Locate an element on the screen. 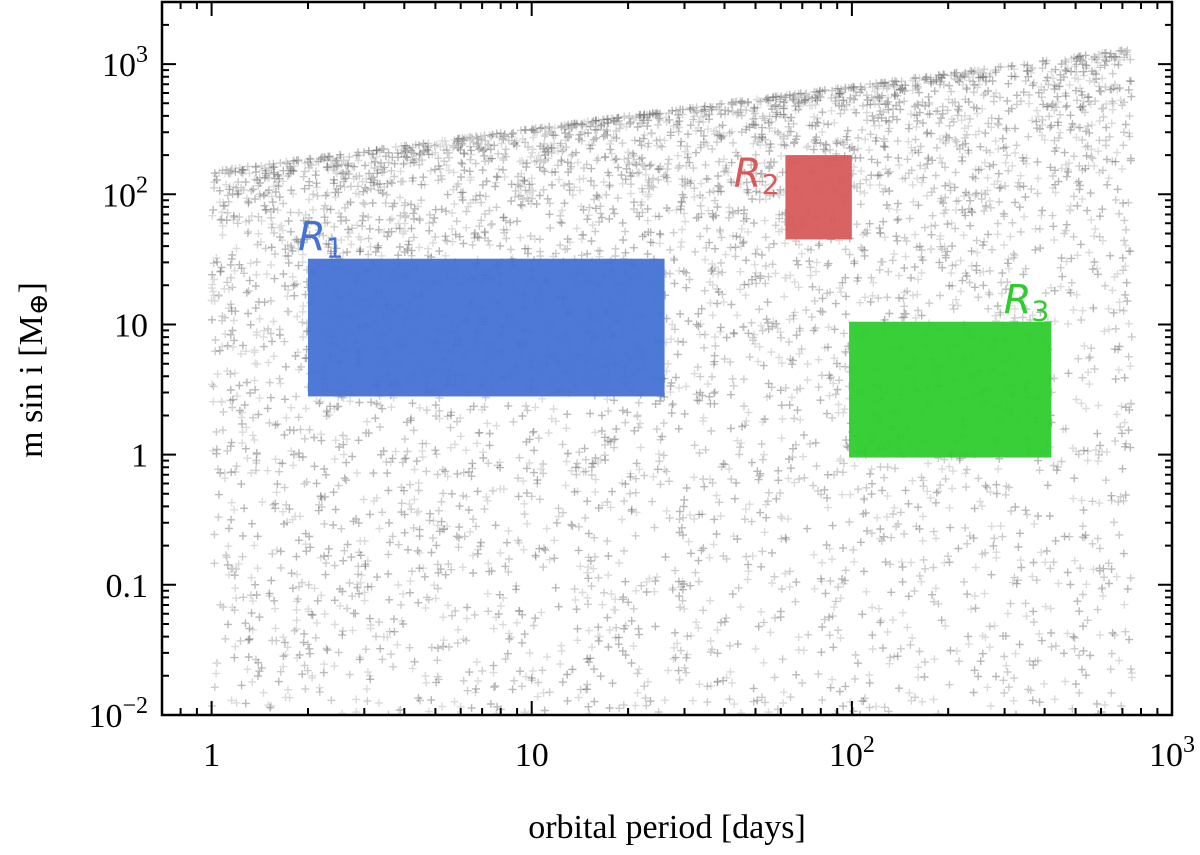 The image size is (1200, 855). y-axis-label-symbol: ⊕ is located at coordinates (38, 304).